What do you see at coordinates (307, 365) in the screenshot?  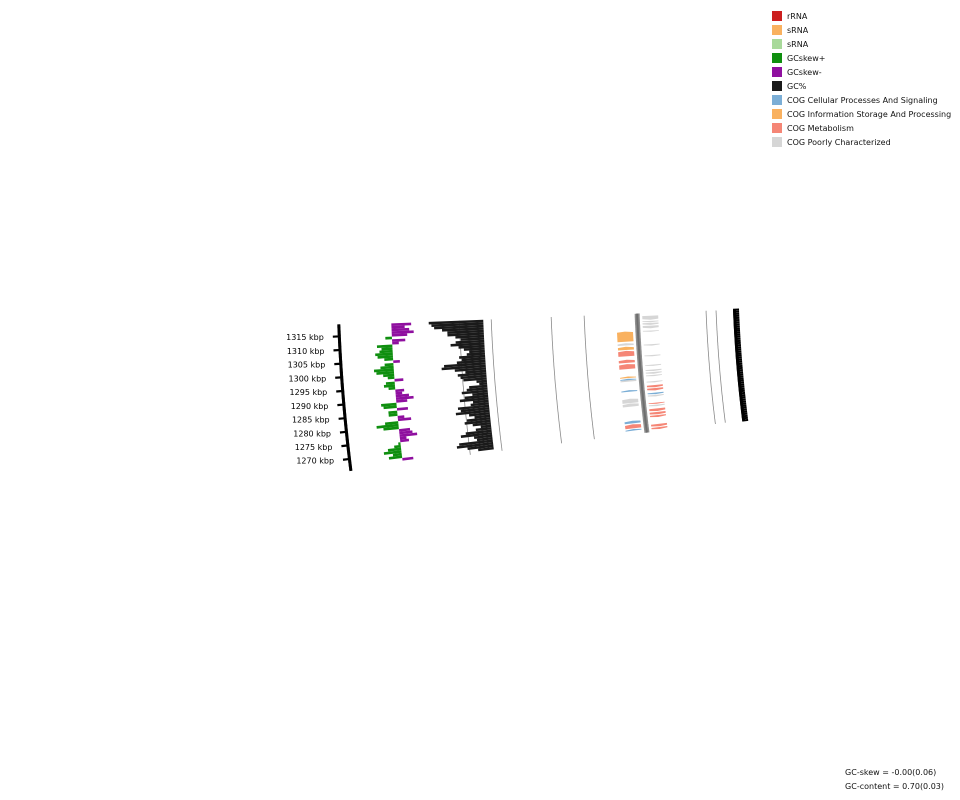 I see `tick-label-1305: 1305 kbp` at bounding box center [307, 365].